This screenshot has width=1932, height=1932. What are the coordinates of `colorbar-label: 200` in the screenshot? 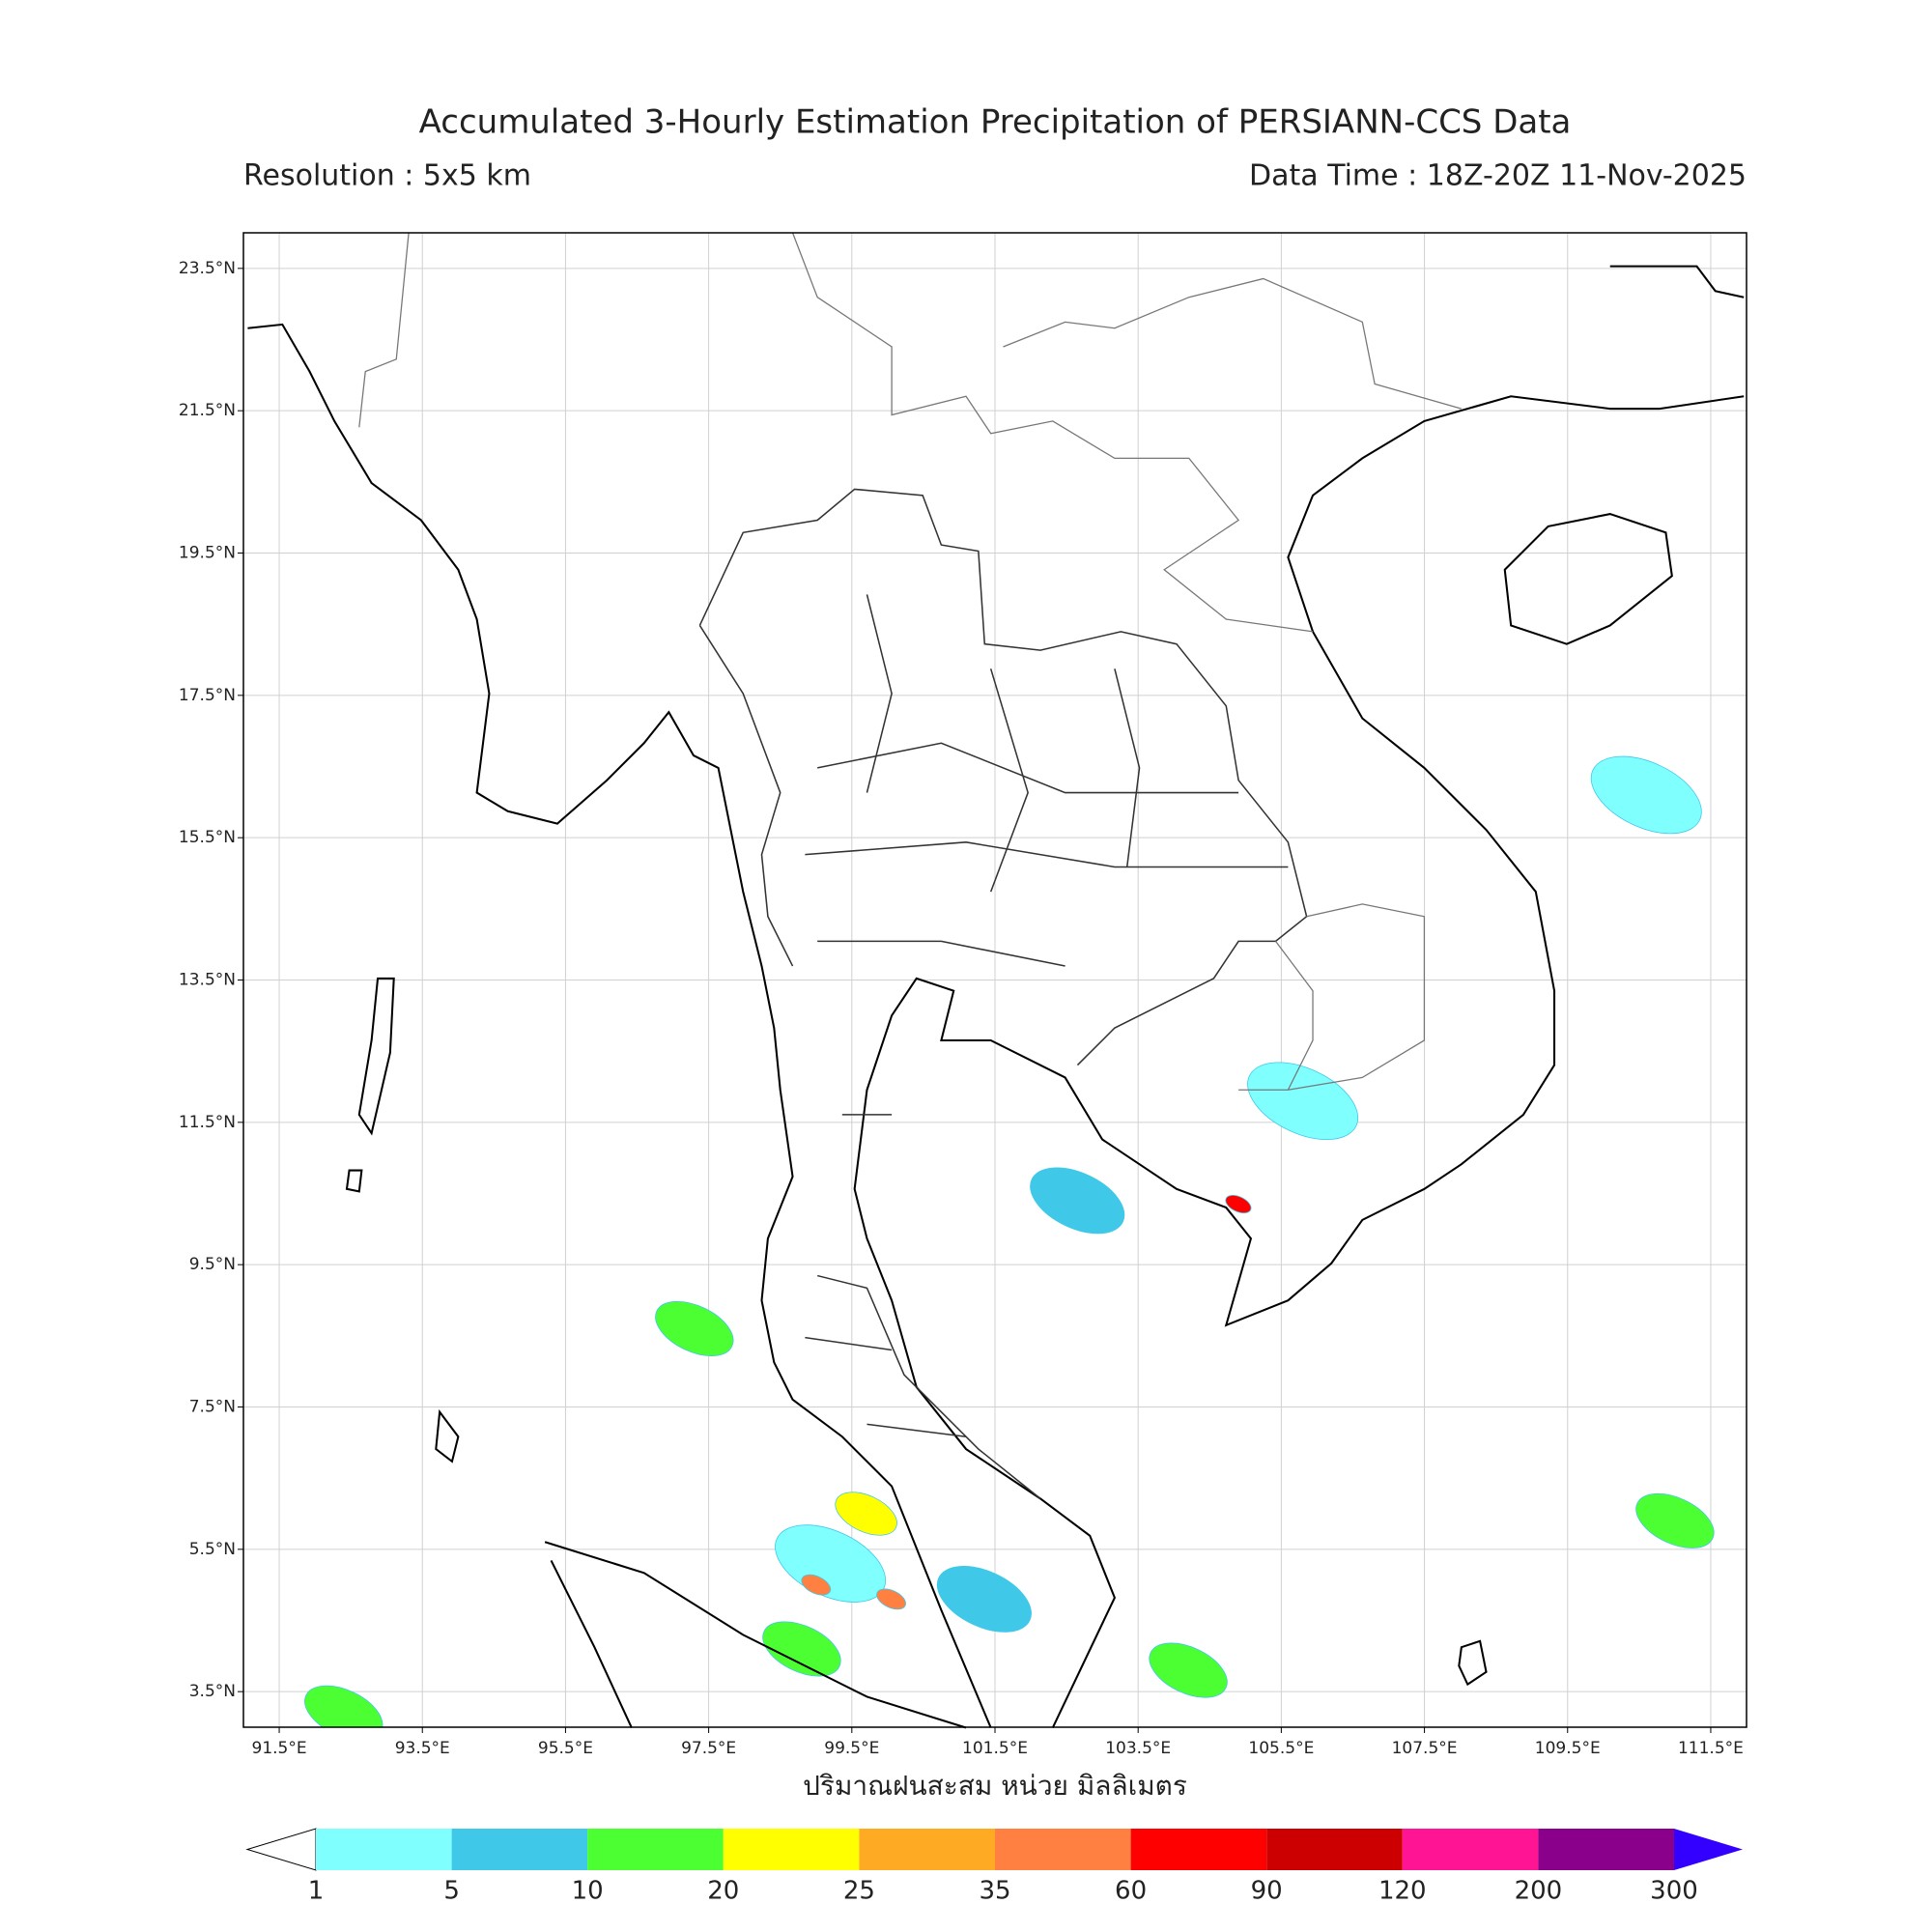 It's located at (1539, 1891).